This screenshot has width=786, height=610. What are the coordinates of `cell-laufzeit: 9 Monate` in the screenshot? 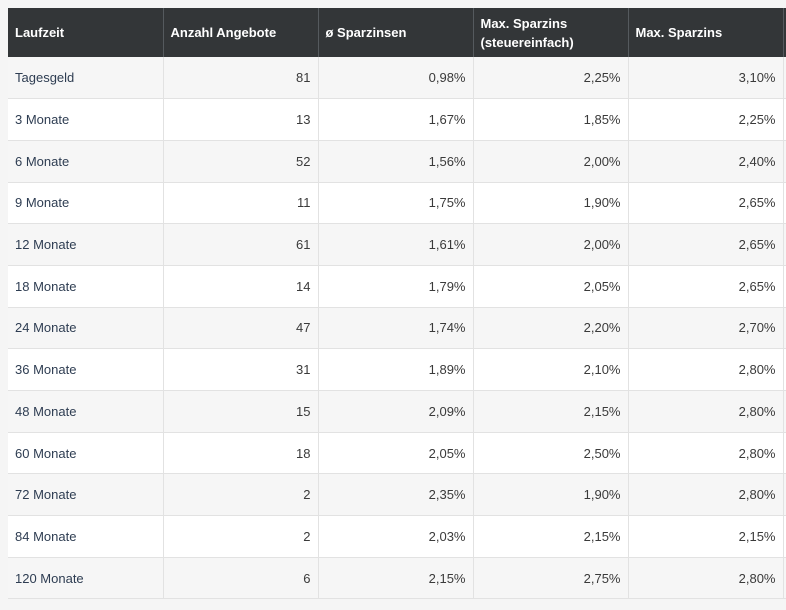 It's located at (86, 203).